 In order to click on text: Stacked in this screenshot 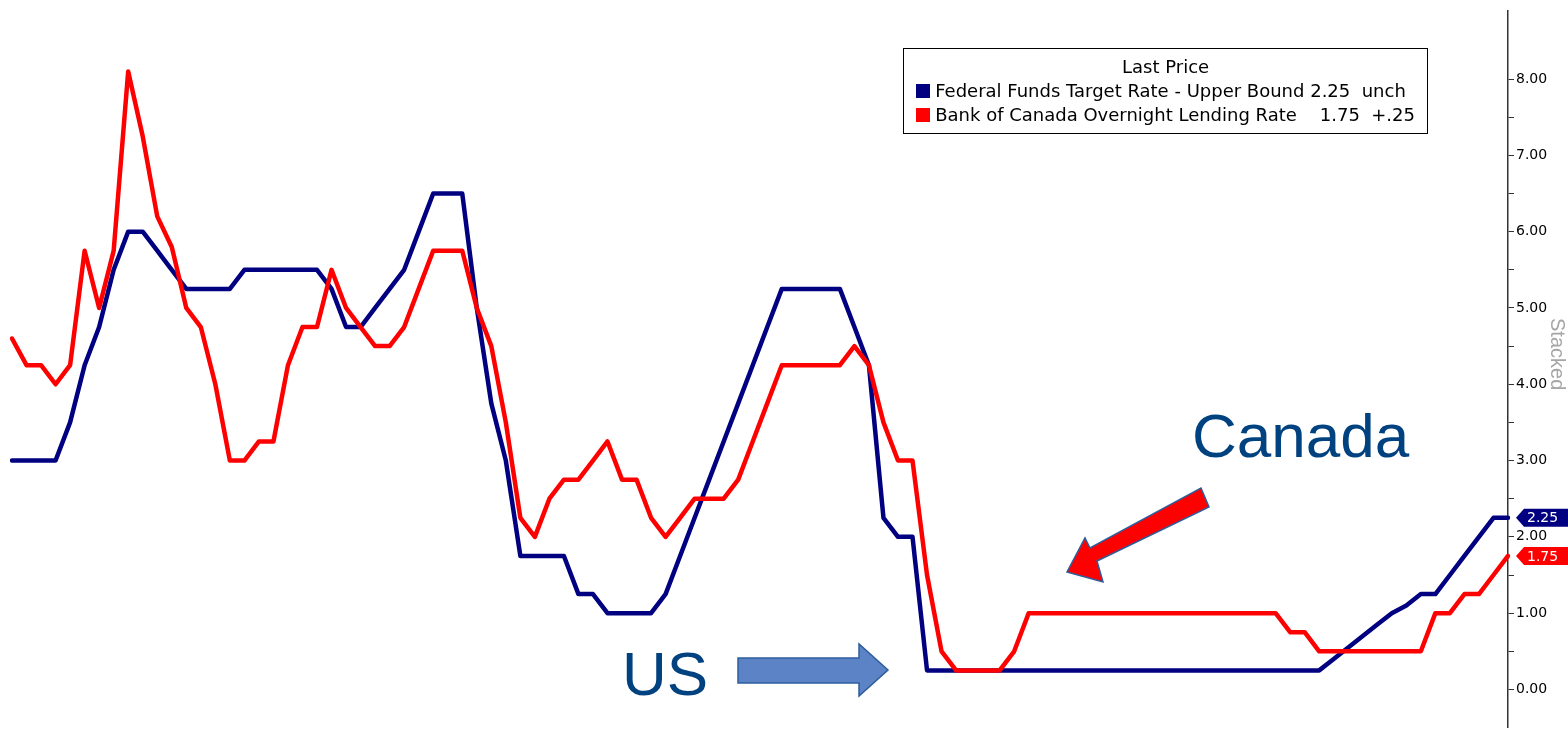, I will do `click(1557, 354)`.